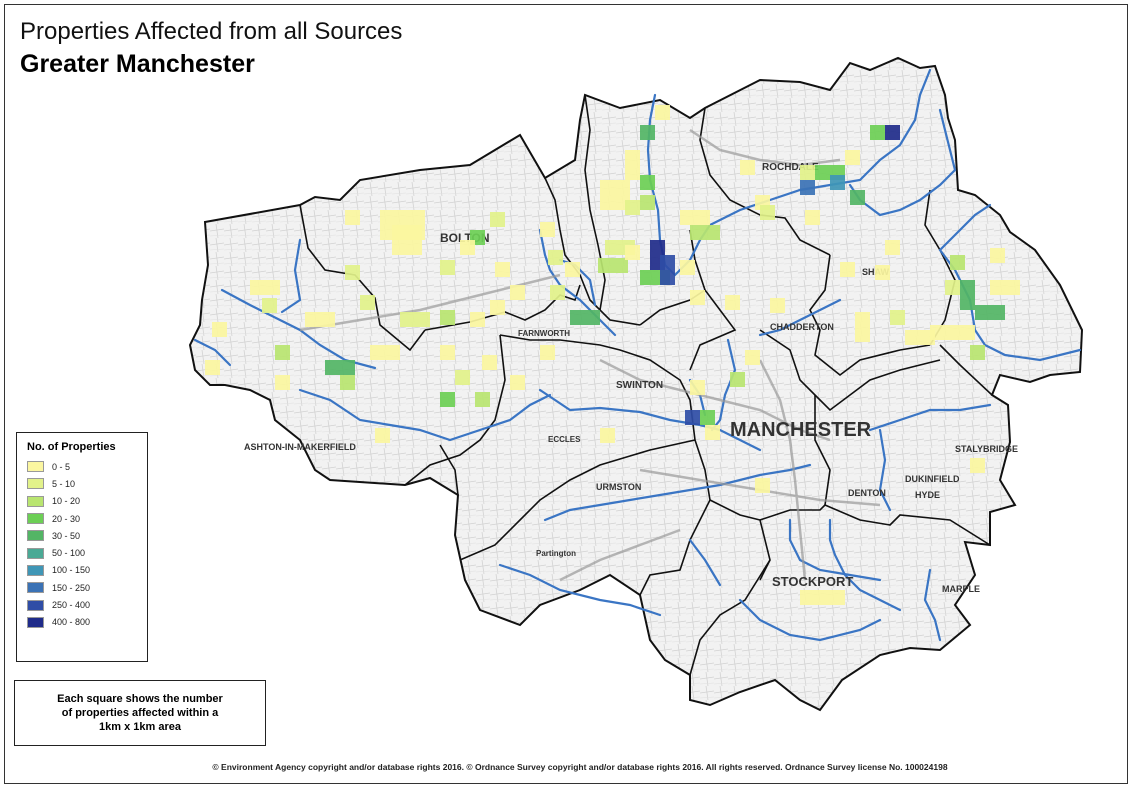 This screenshot has width=1134, height=790. What do you see at coordinates (71, 605) in the screenshot?
I see `legend-label: 250 - 400` at bounding box center [71, 605].